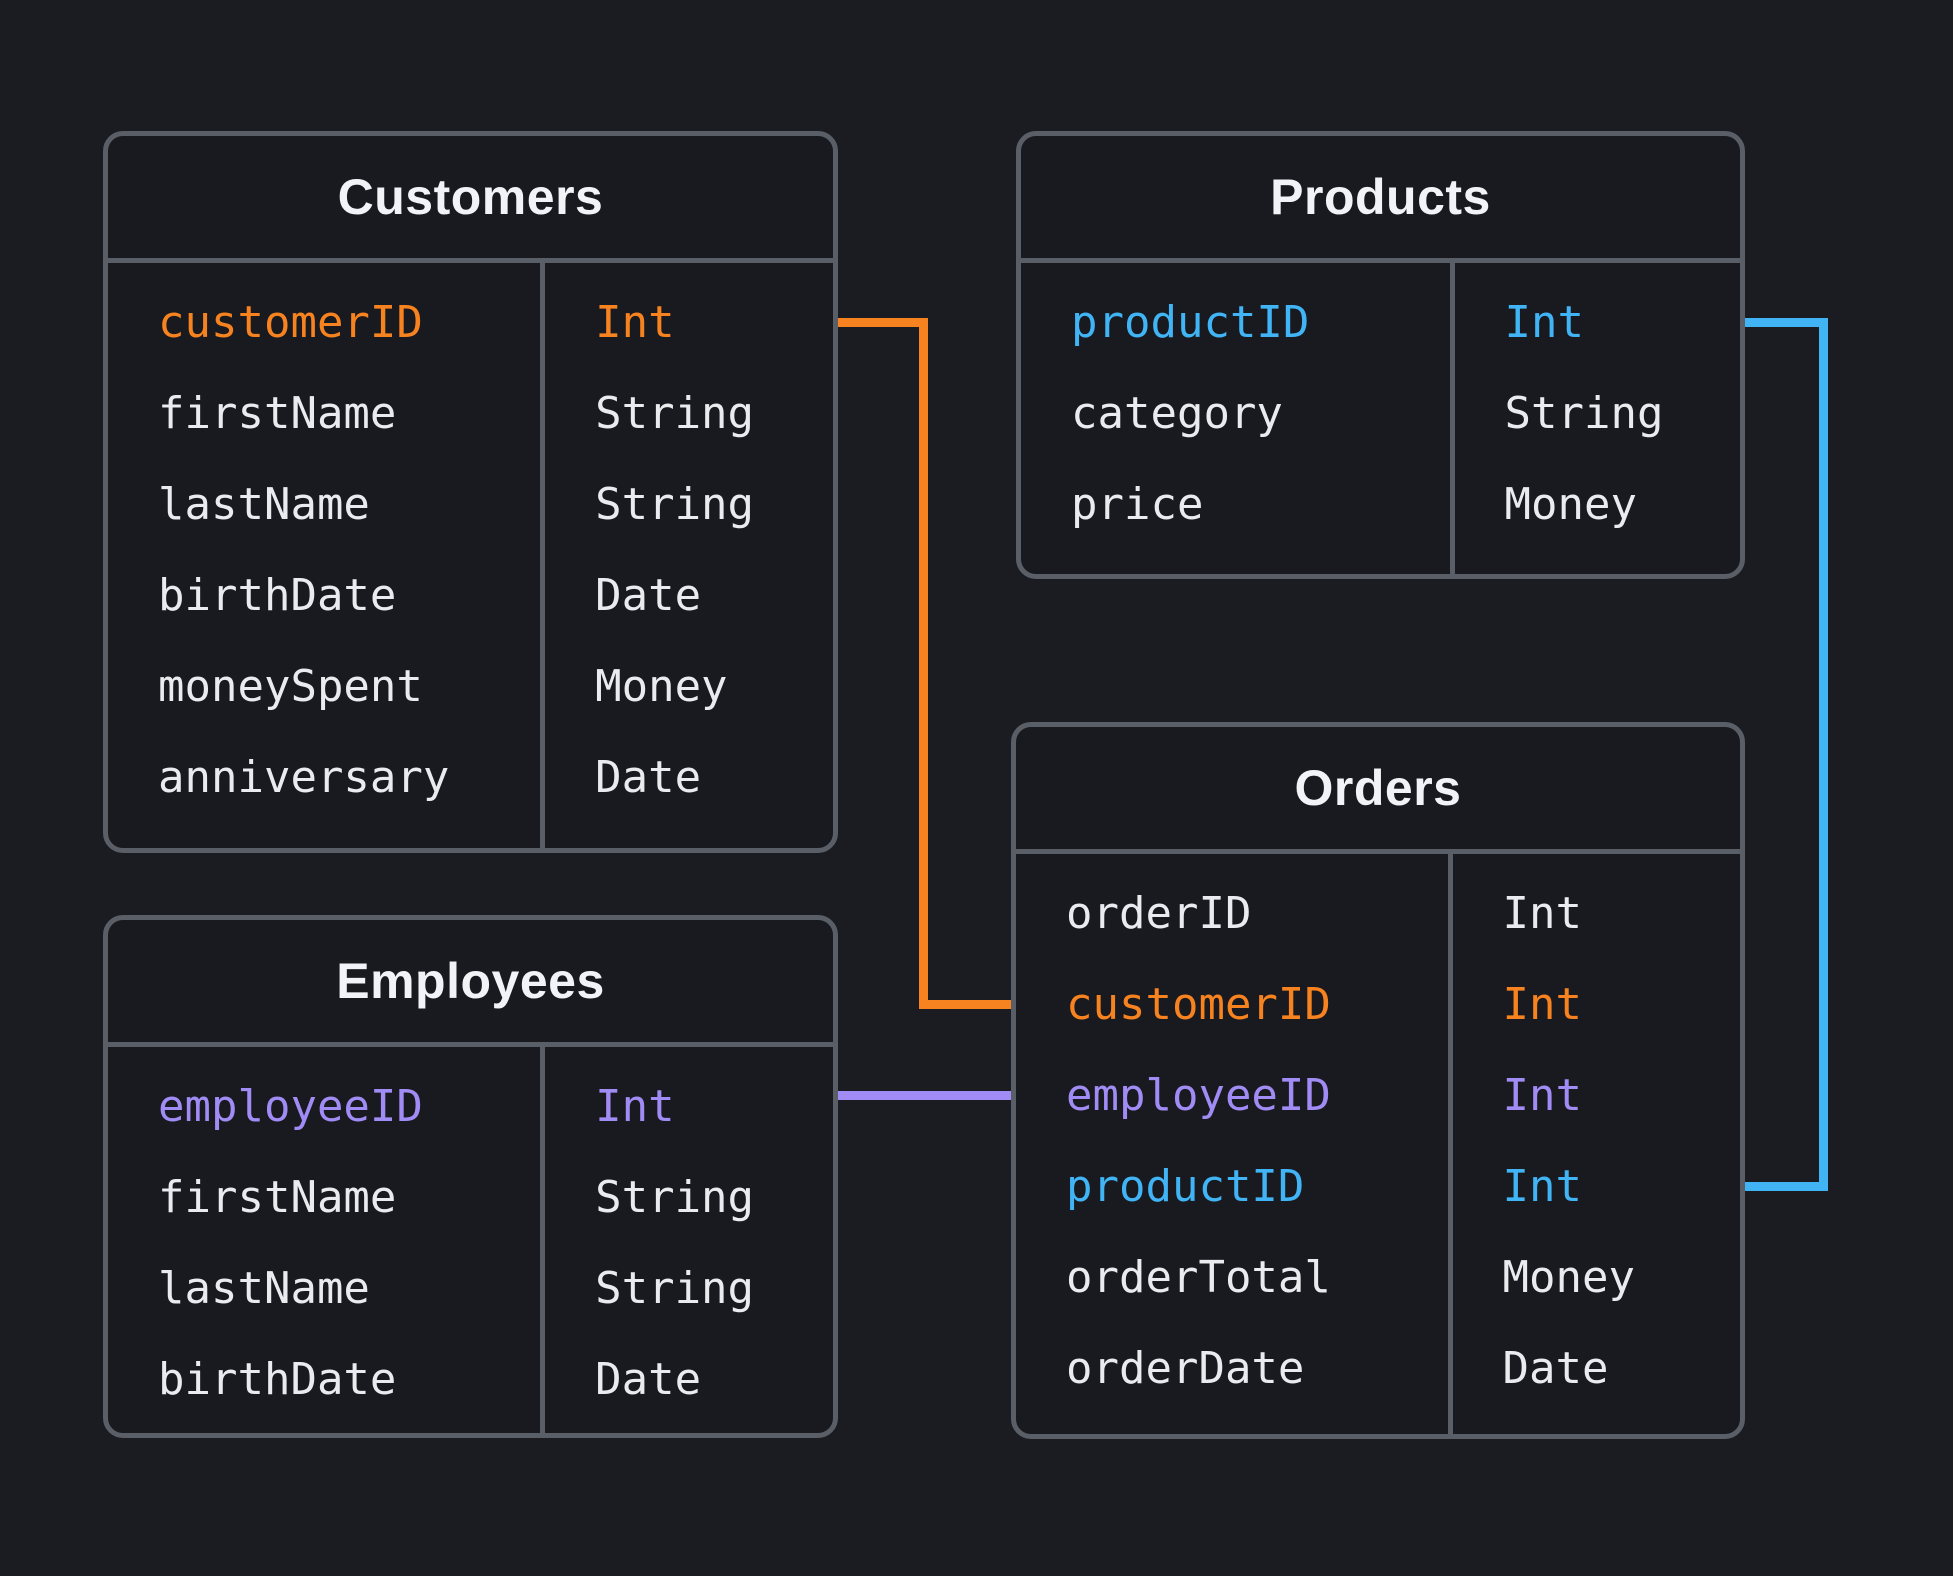 Image resolution: width=1953 pixels, height=1576 pixels. I want to click on field-type-orderDate: Date, so click(1555, 1368).